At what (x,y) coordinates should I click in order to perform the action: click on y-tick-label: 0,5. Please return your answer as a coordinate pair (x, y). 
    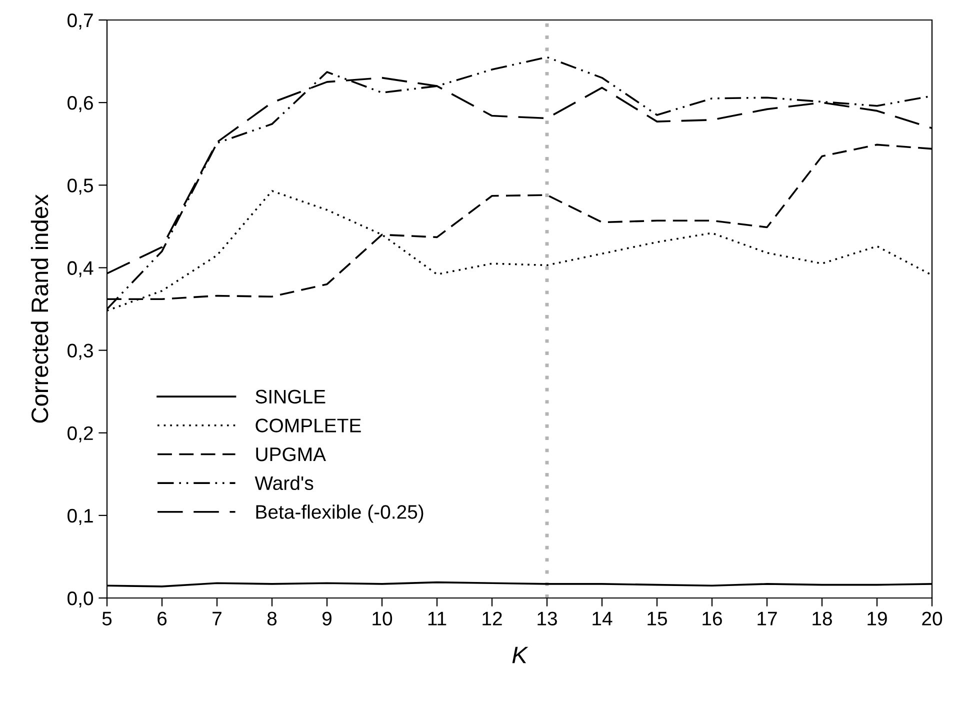
    Looking at the image, I should click on (80, 186).